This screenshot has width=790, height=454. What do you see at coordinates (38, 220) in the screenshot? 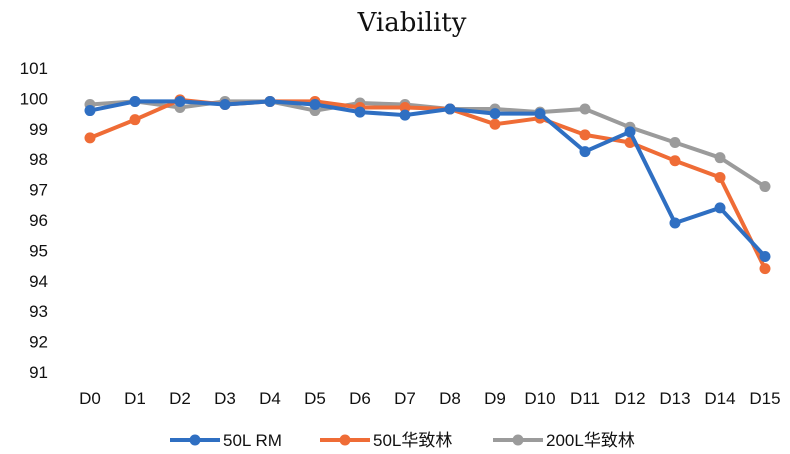
I see `y-tick-label: 96` at bounding box center [38, 220].